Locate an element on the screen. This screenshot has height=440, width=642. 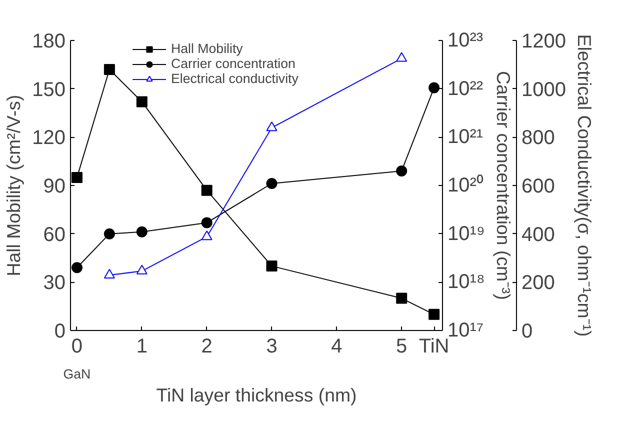
y-tick-label: 90 is located at coordinates (54, 187).